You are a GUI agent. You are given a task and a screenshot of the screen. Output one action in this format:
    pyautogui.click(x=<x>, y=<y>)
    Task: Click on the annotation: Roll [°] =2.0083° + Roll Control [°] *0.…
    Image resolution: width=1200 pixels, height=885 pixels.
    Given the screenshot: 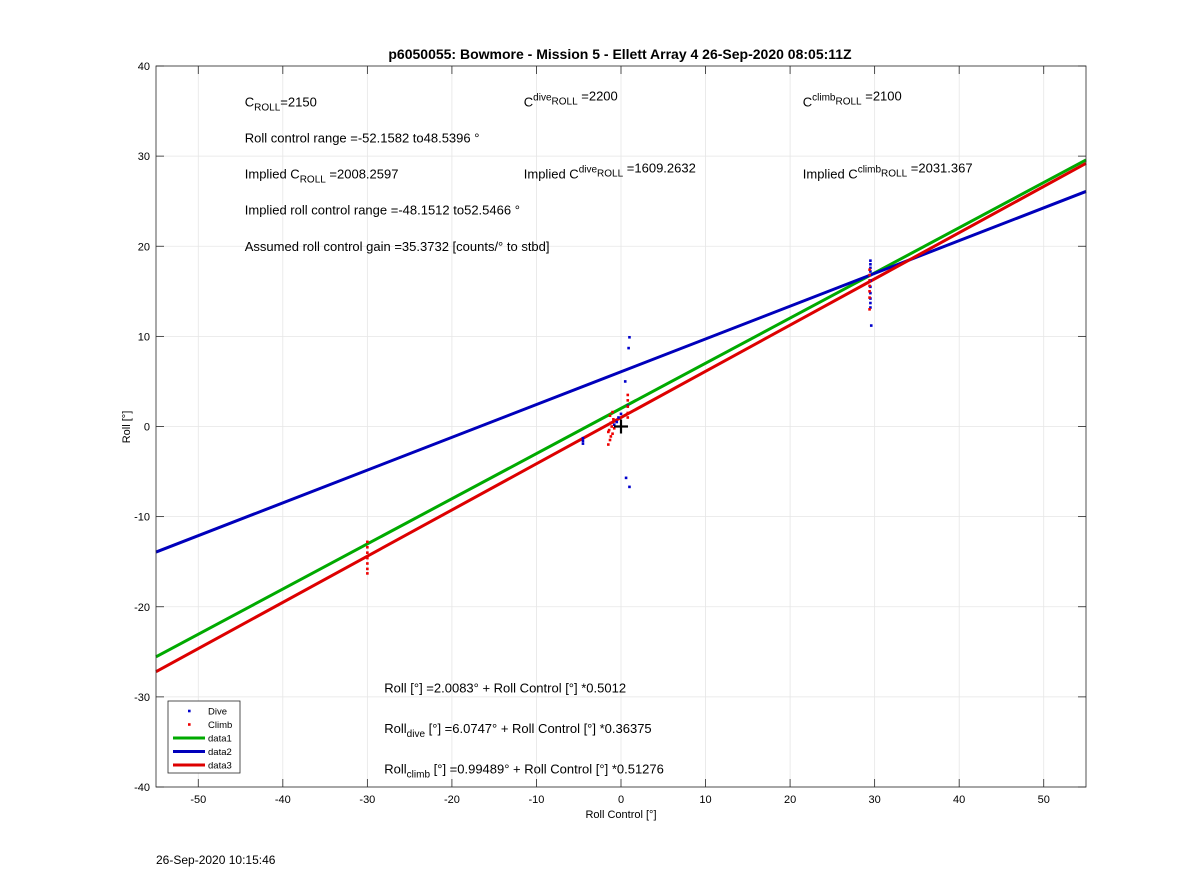 What is the action you would take?
    pyautogui.click(x=505, y=687)
    